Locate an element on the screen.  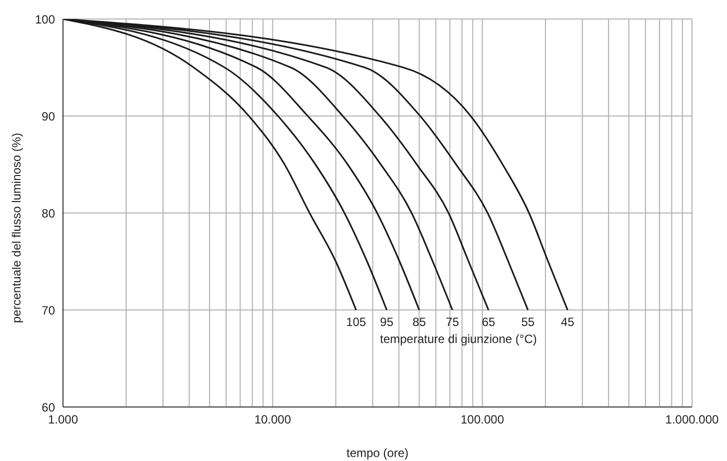
y-tick-label: 60 is located at coordinates (49, 407).